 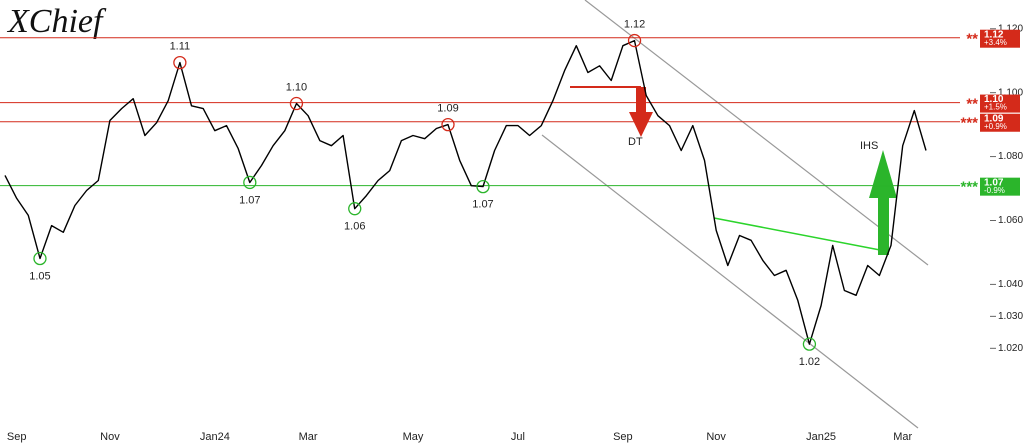 What do you see at coordinates (1010, 284) in the screenshot?
I see `y-tick-label: 1.040` at bounding box center [1010, 284].